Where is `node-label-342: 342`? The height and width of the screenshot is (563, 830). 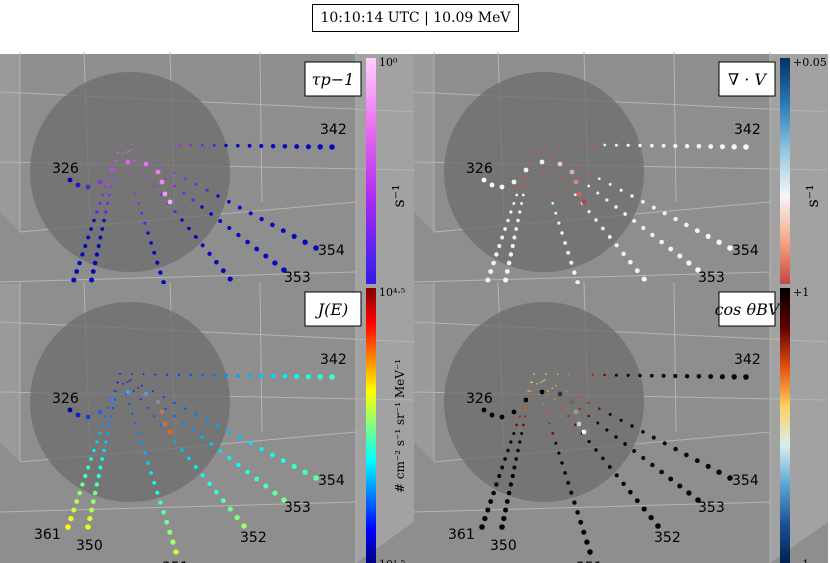 node-label-342: 342 is located at coordinates (747, 130).